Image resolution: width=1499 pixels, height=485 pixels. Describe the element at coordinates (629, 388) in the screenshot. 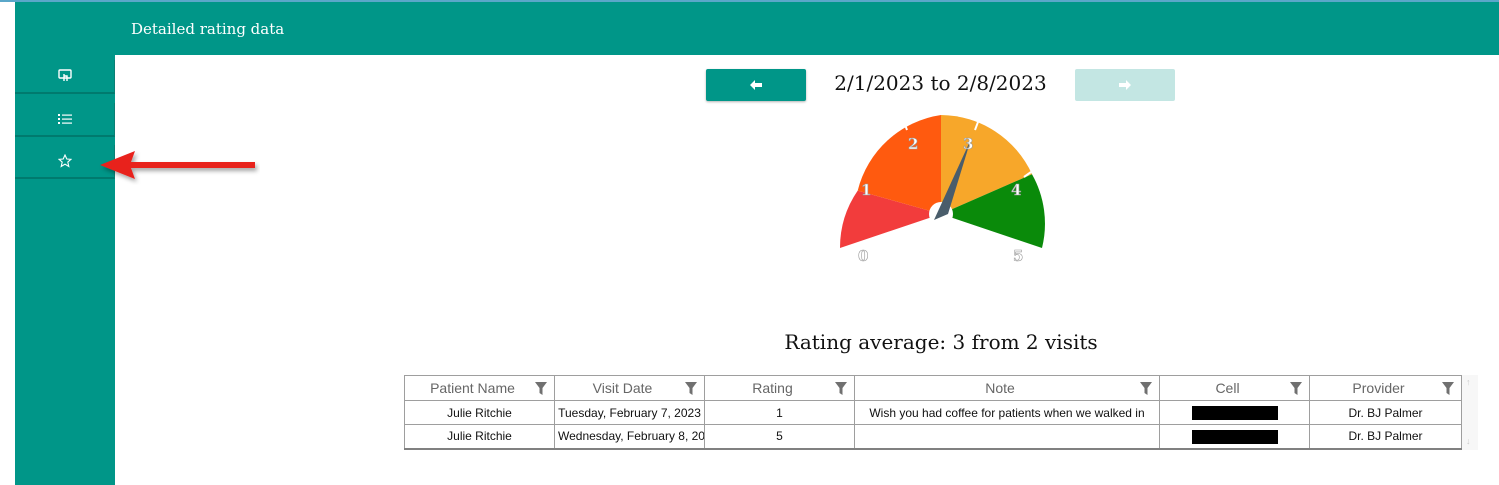

I see `column-header-visit-date: Visit Date` at that location.